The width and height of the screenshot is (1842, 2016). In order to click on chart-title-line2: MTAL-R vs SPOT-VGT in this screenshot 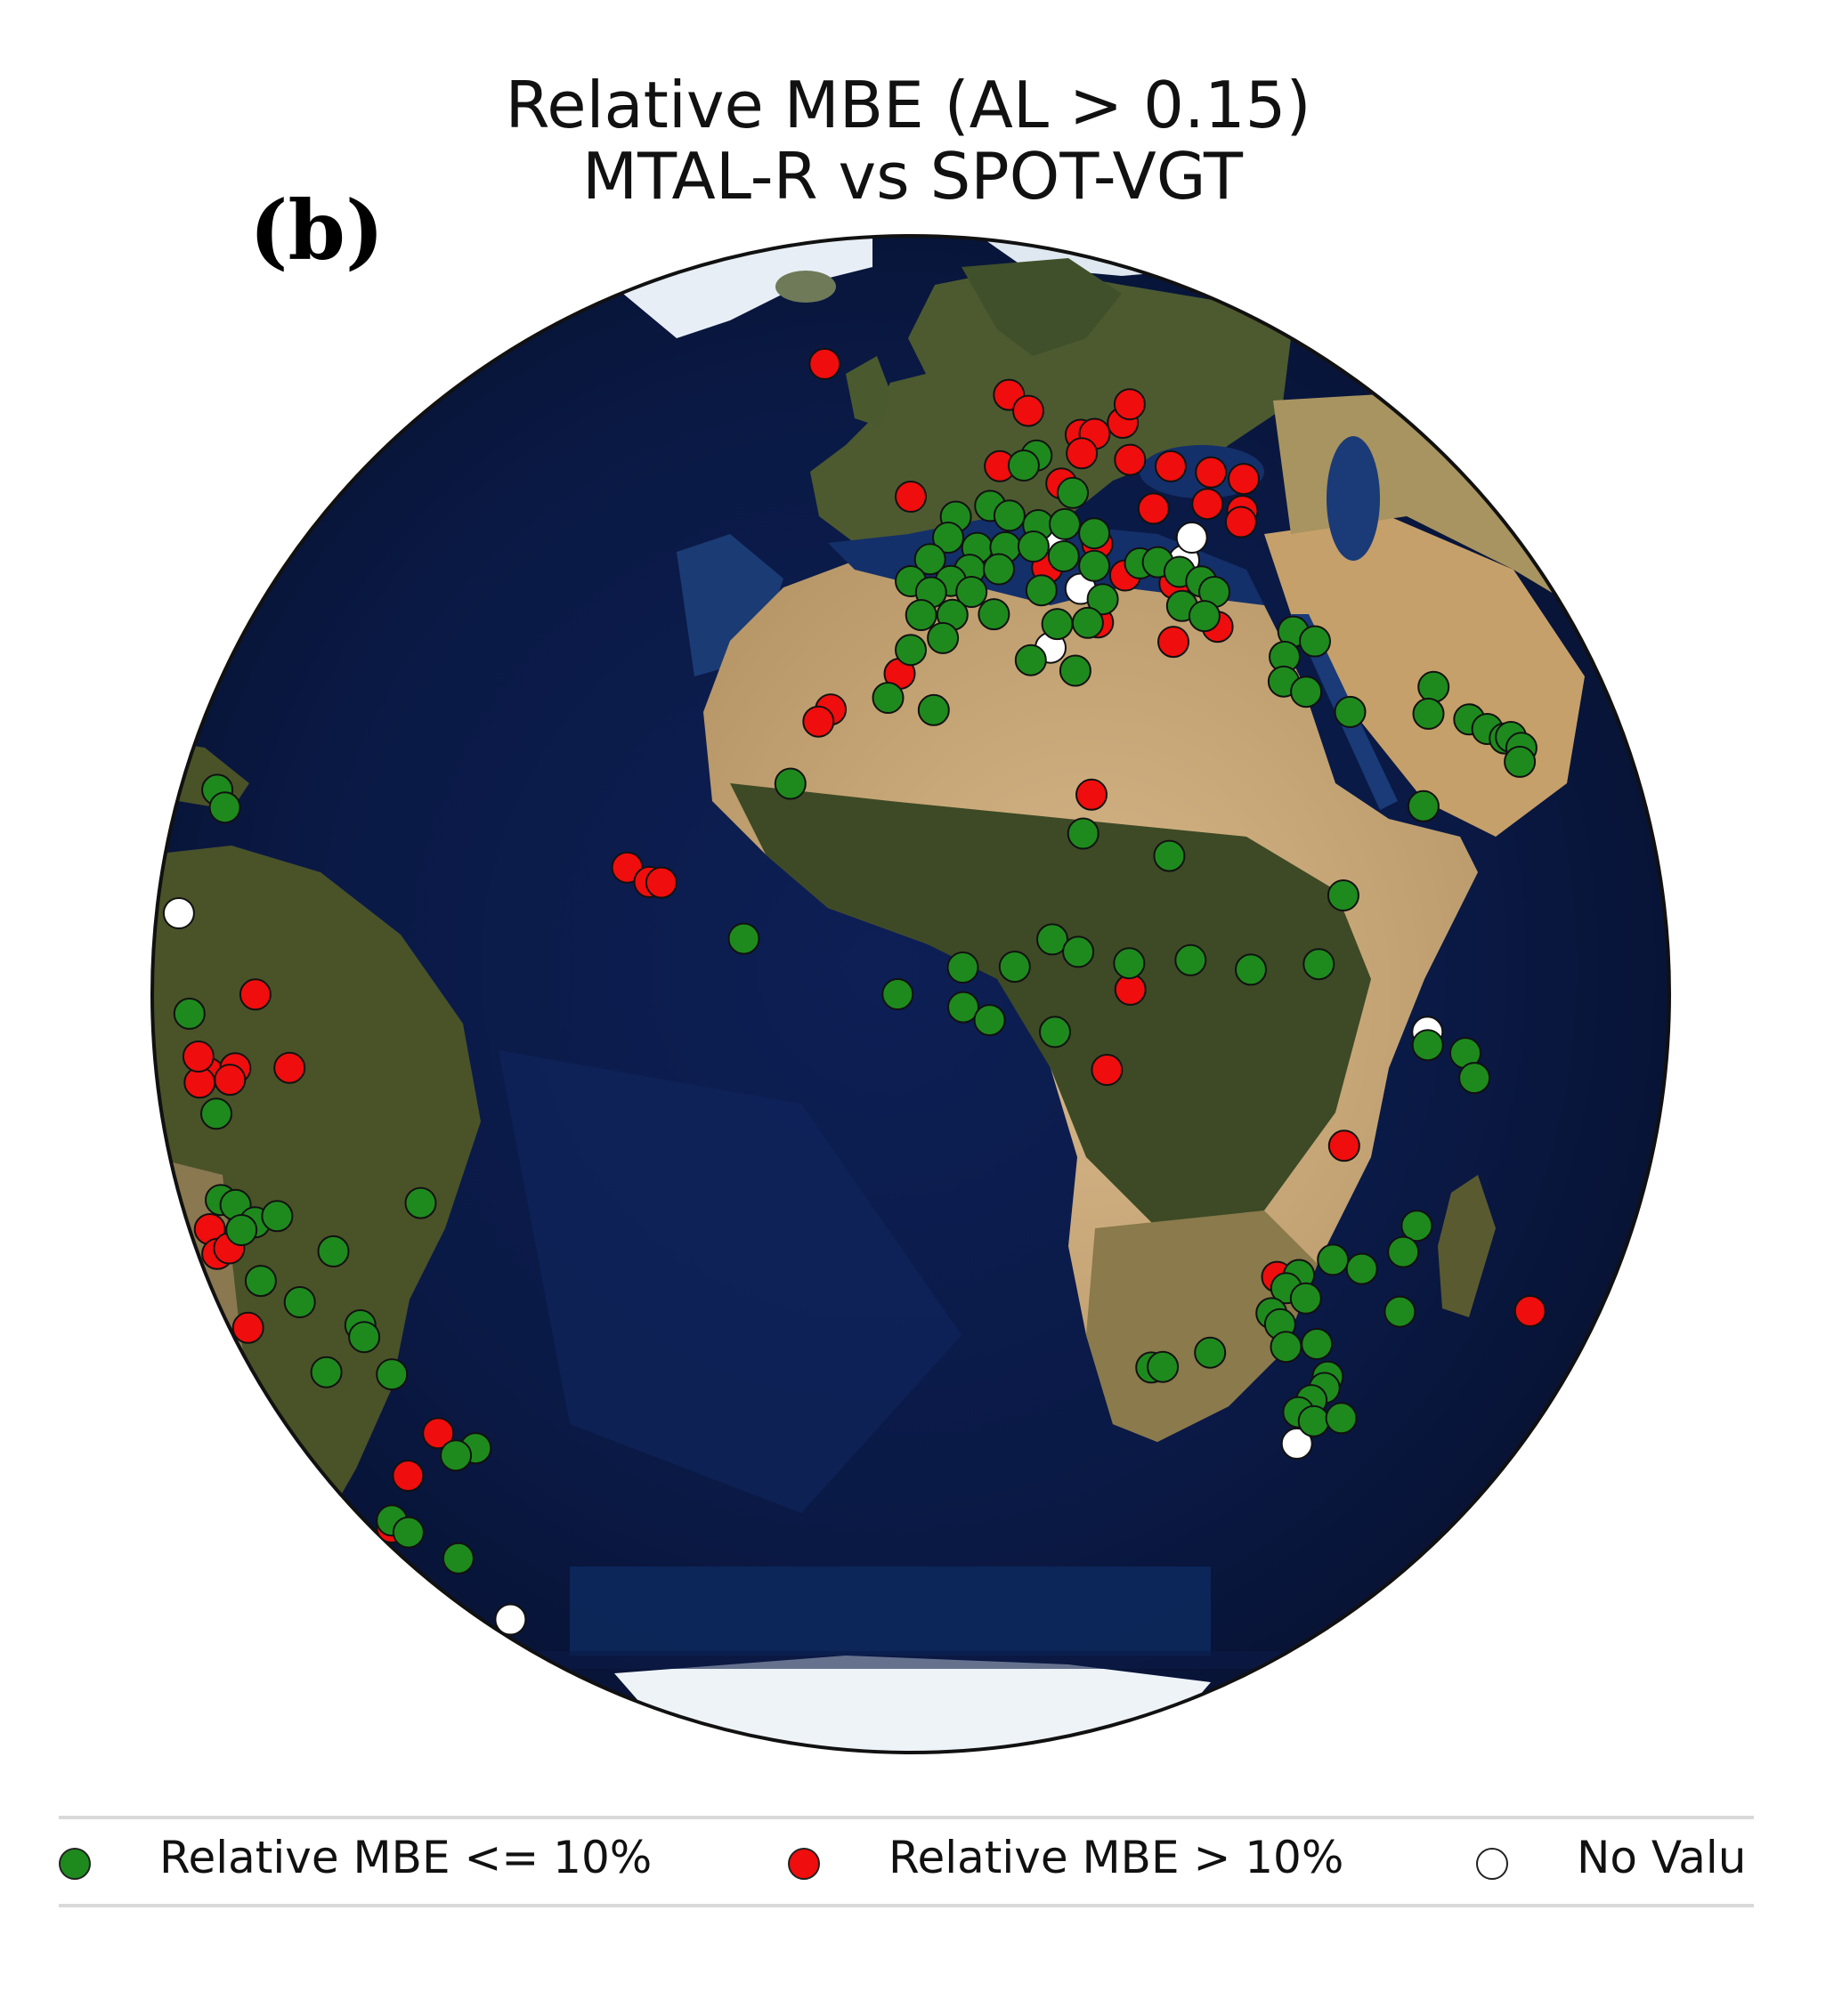, I will do `click(913, 176)`.